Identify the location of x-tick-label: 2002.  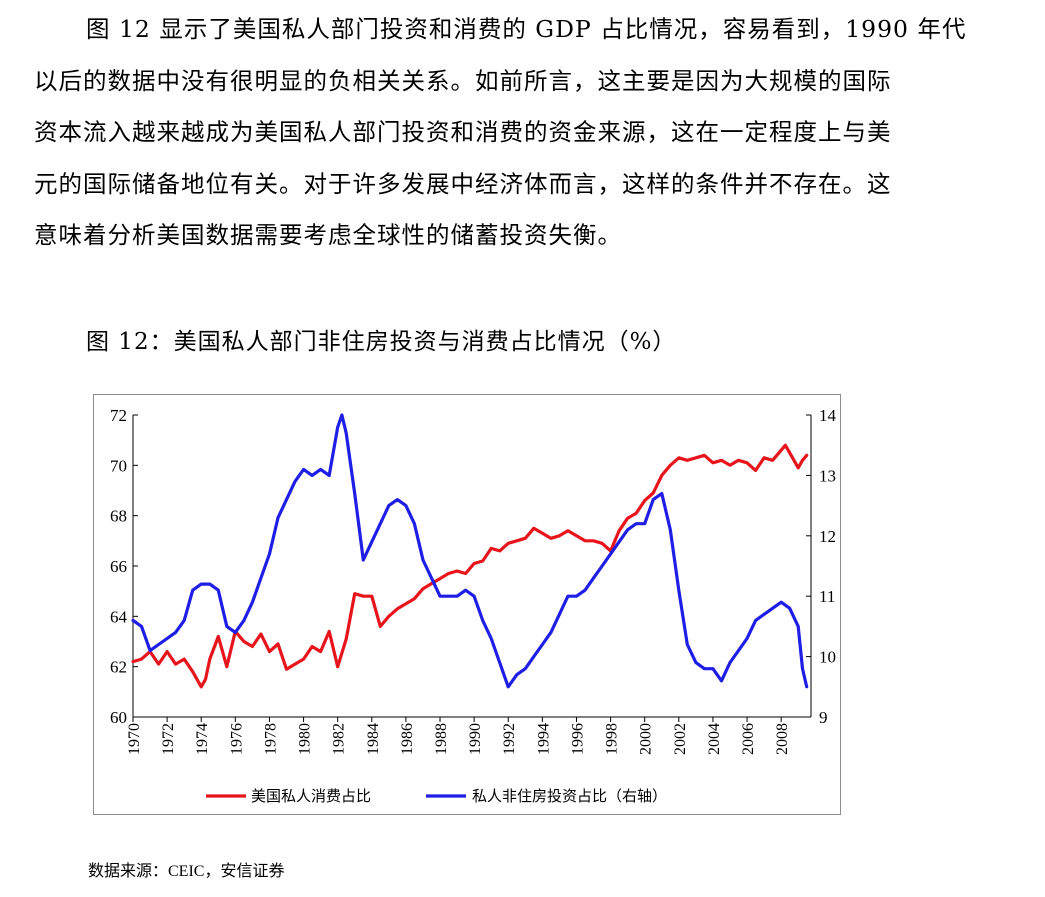
(680, 739).